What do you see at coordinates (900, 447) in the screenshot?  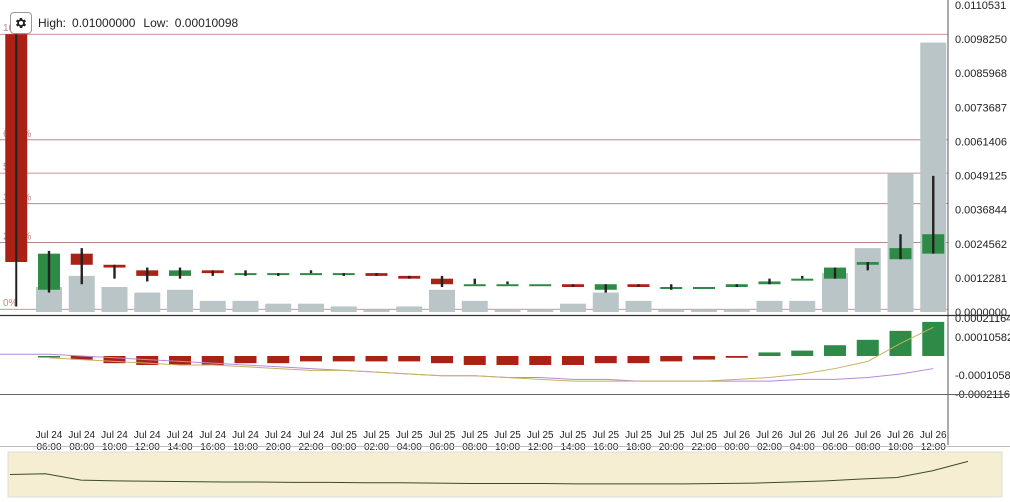 I see `time-tick-hour: 10:00` at bounding box center [900, 447].